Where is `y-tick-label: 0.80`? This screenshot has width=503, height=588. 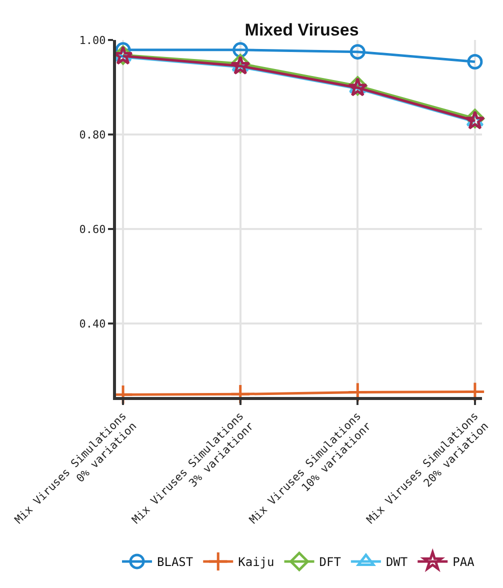 y-tick-label: 0.80 is located at coordinates (92, 135).